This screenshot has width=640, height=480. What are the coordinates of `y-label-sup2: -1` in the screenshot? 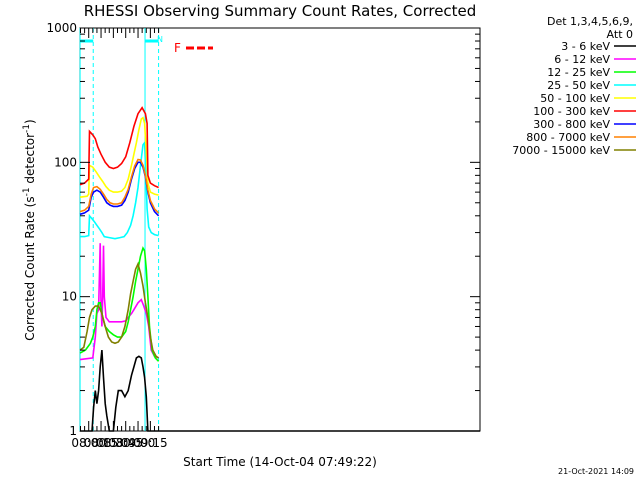 It's located at (27, 128).